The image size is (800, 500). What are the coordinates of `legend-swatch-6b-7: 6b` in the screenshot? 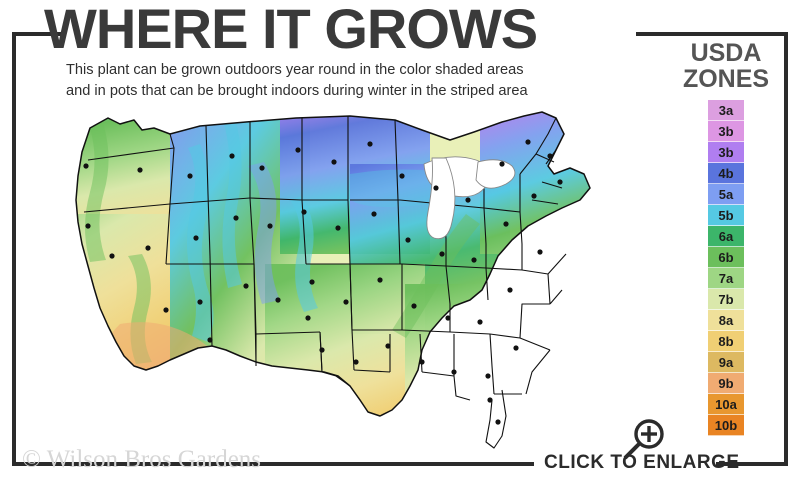 It's located at (726, 257).